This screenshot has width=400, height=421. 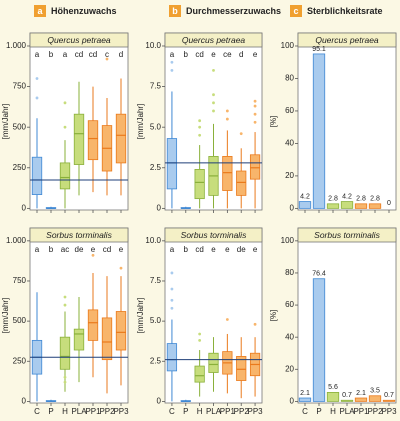 I want to click on value-label: 0.7, so click(x=389, y=395).